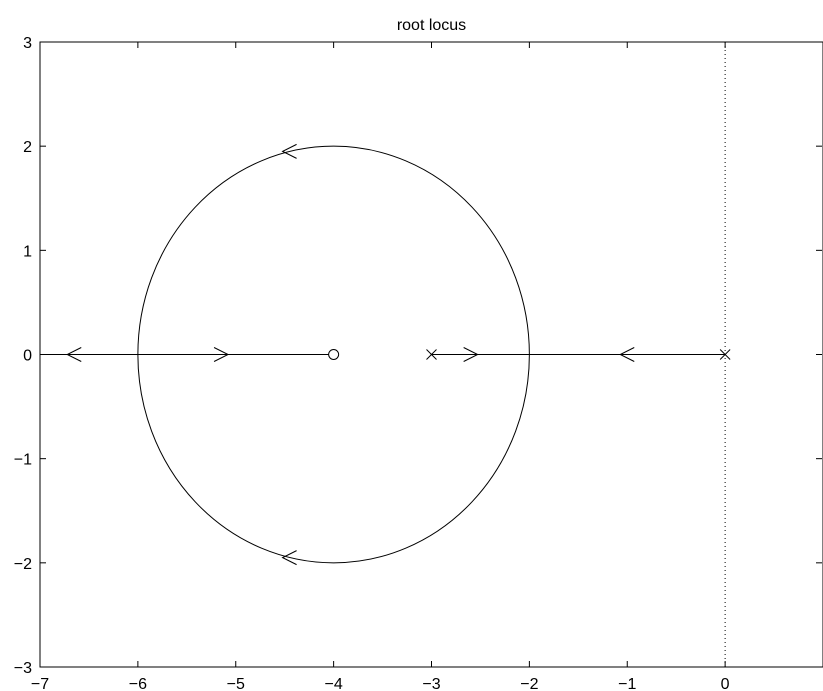 This screenshot has width=823, height=691. Describe the element at coordinates (725, 683) in the screenshot. I see `x-tick-label: 0` at that location.